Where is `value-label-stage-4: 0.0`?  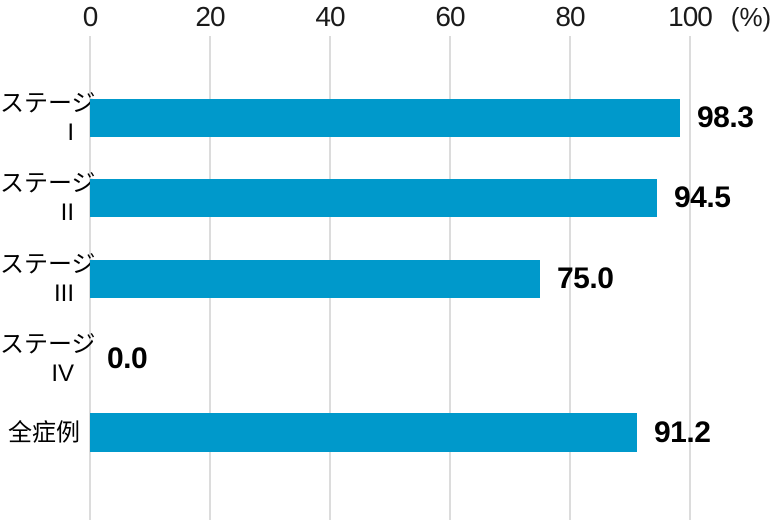 value-label-stage-4: 0.0 is located at coordinates (127, 358).